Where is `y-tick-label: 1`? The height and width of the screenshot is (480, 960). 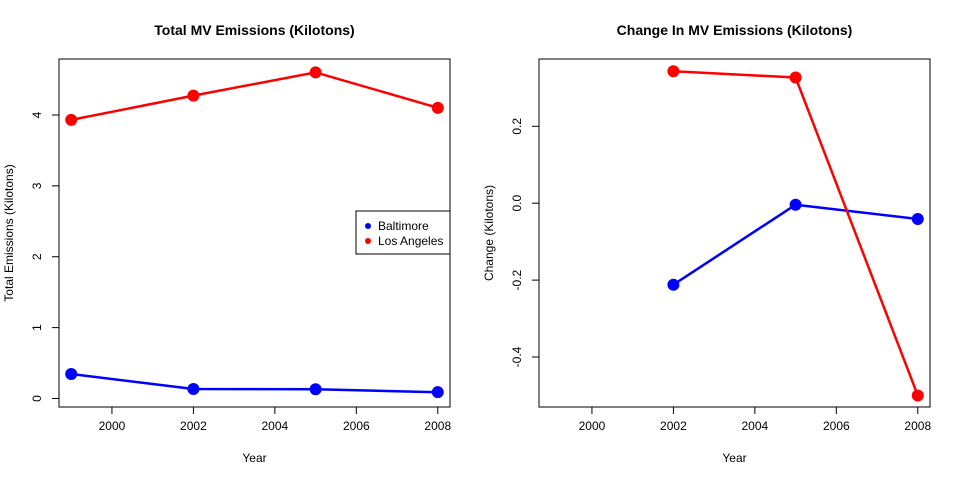
y-tick-label: 1 is located at coordinates (37, 327).